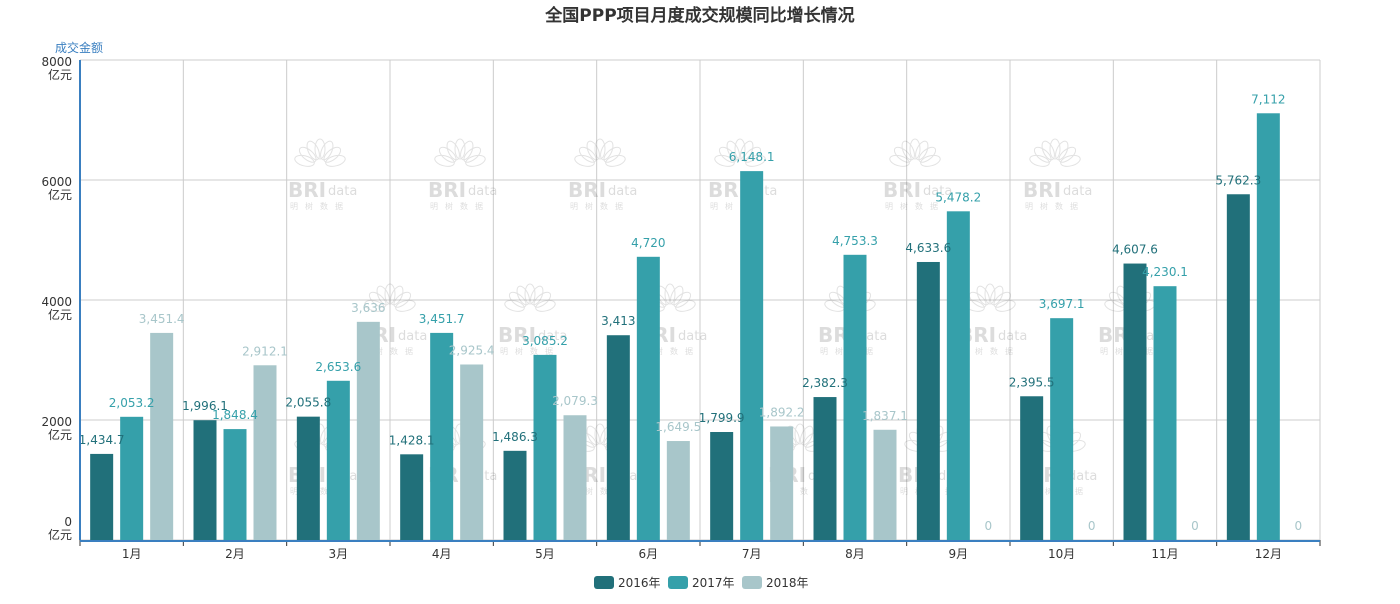 The height and width of the screenshot is (604, 1400). What do you see at coordinates (56, 428) in the screenshot?
I see `y-tick-label: 2000 亿元` at bounding box center [56, 428].